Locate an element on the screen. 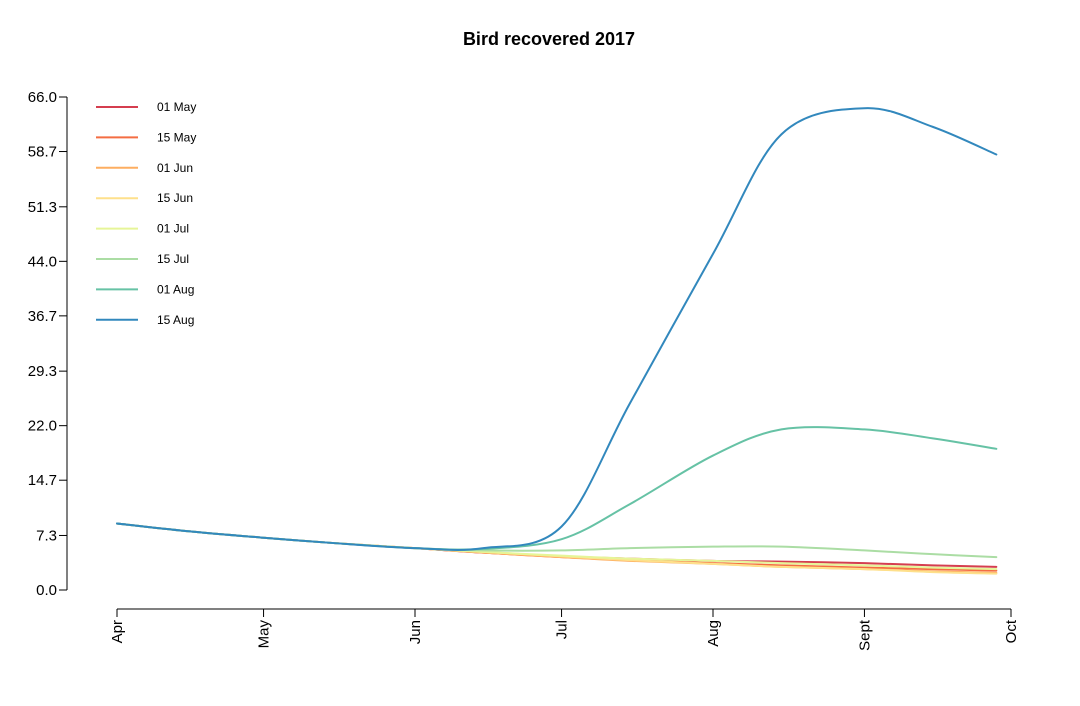 This screenshot has height=706, width=1080. x-tick-label: Sept is located at coordinates (864, 635).